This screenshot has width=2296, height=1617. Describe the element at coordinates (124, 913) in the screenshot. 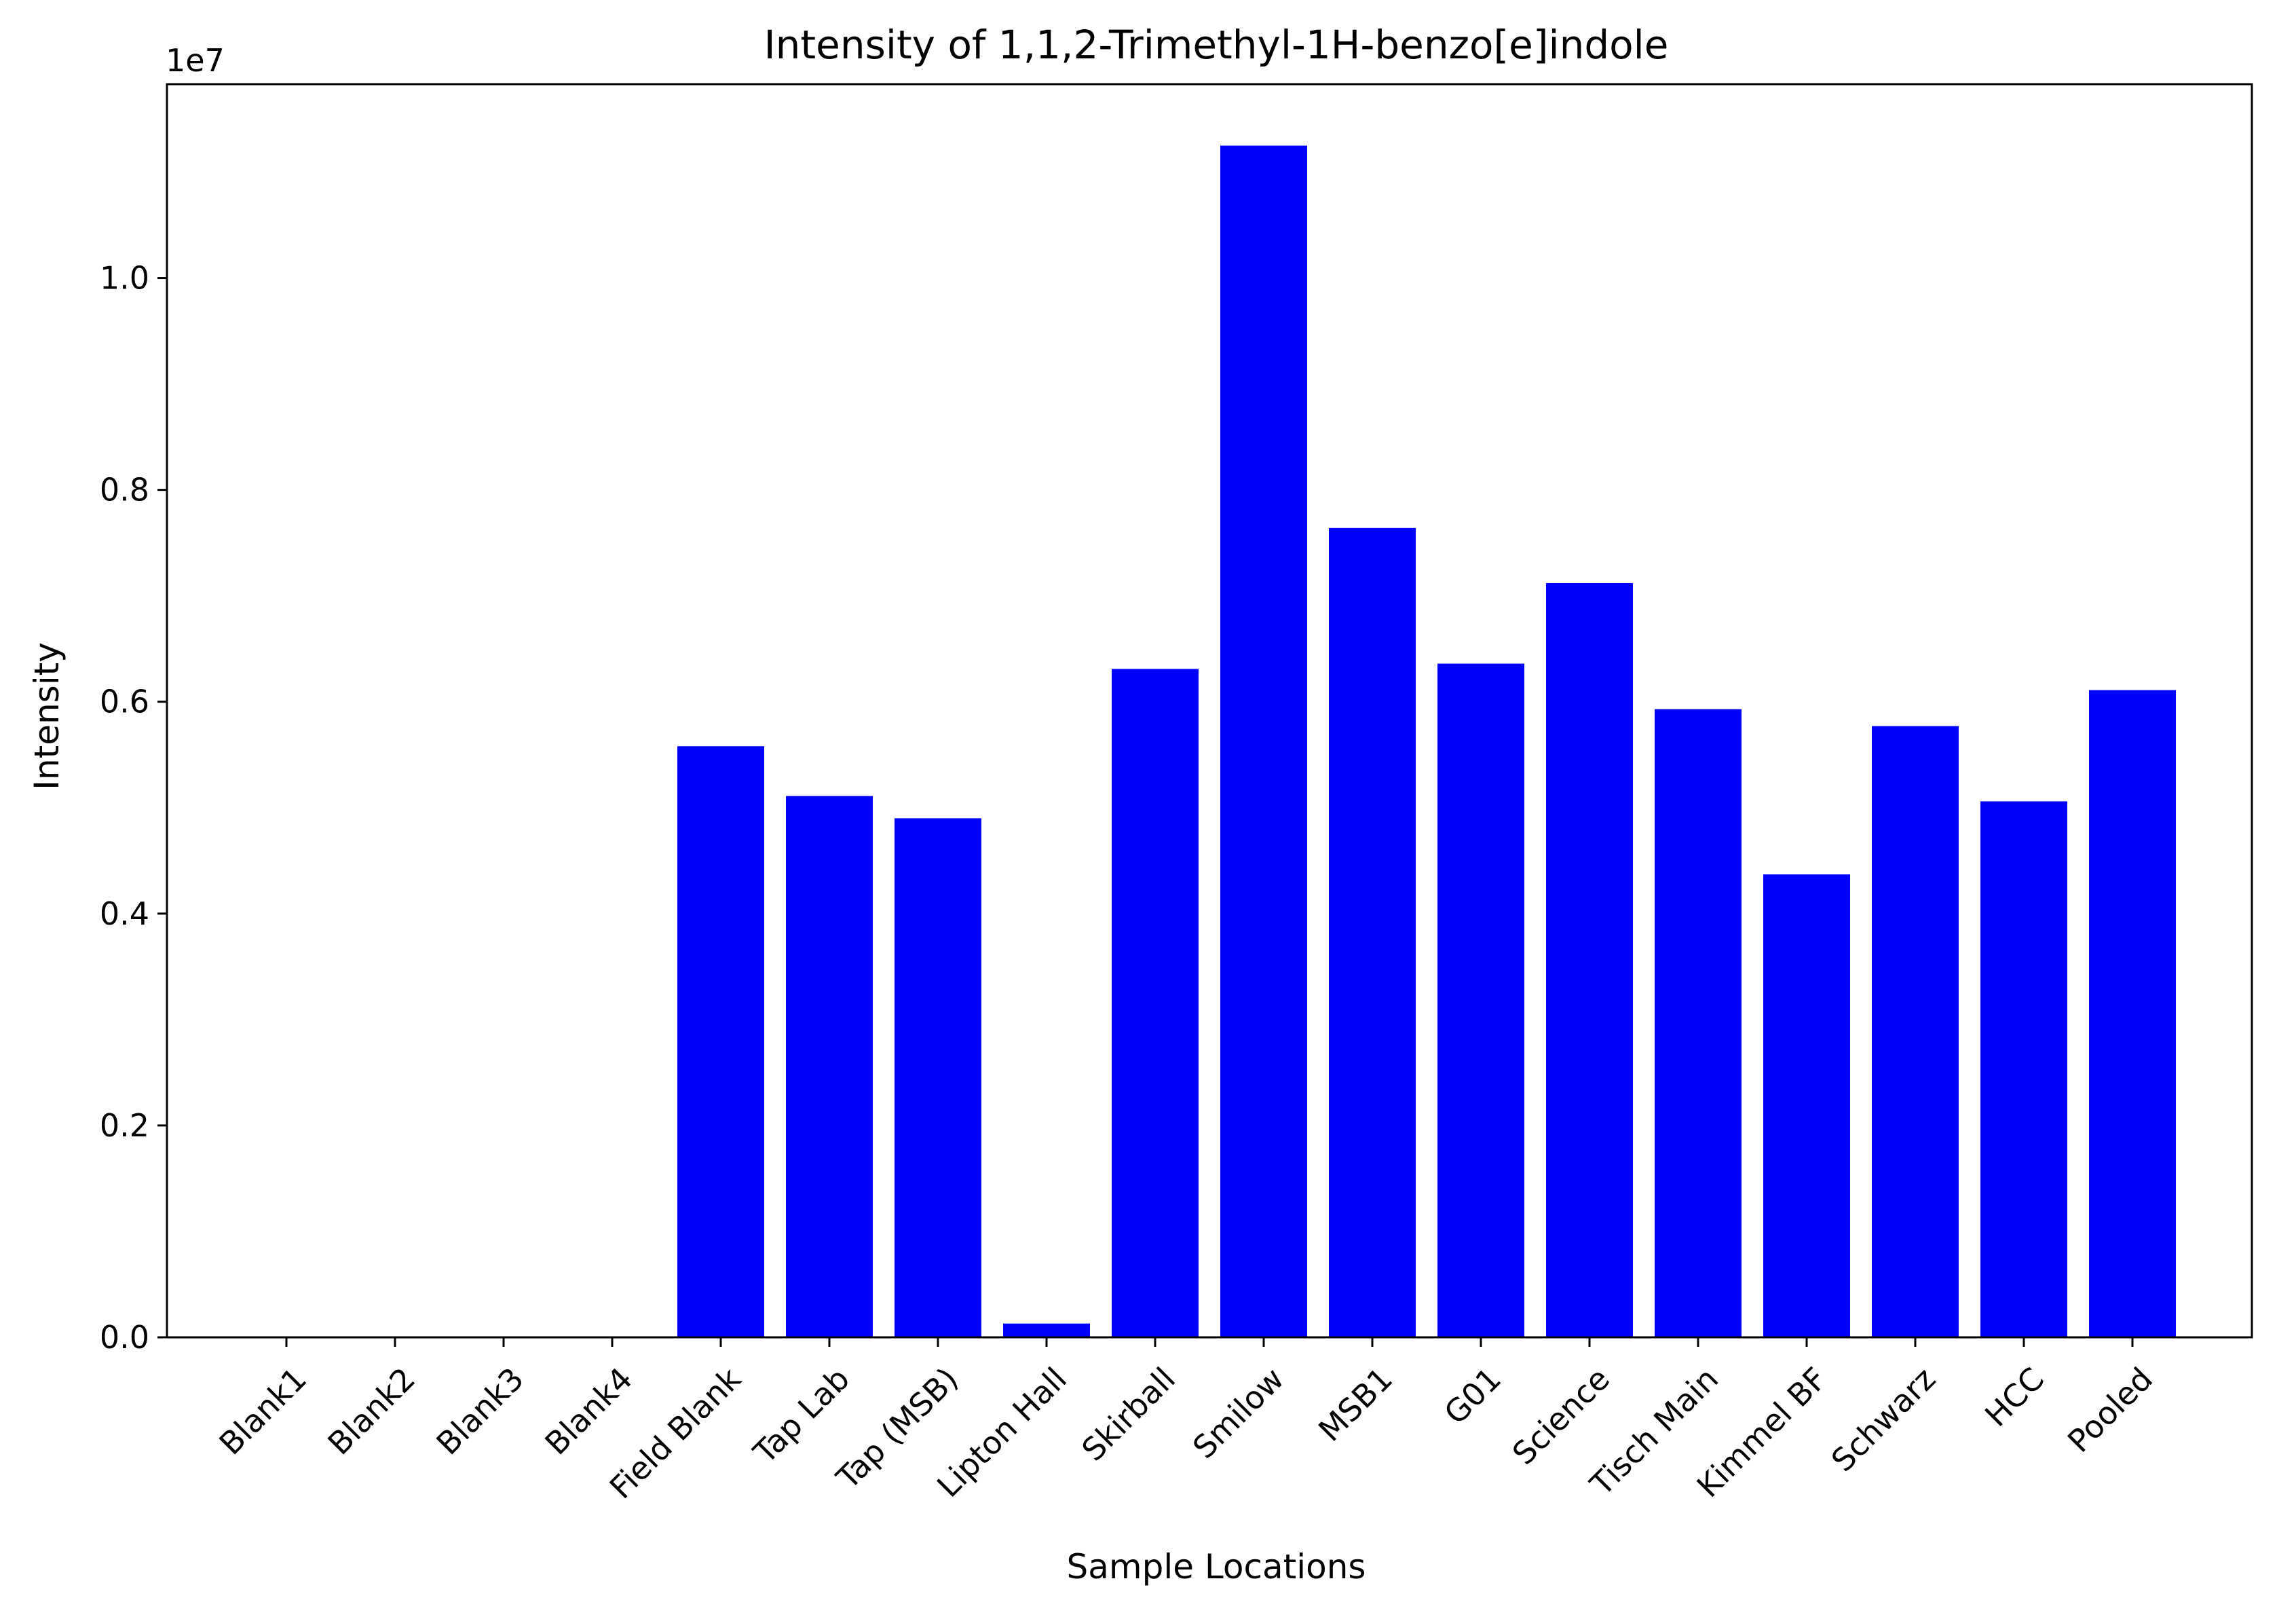

I see `y-tick-label: 0.4` at that location.